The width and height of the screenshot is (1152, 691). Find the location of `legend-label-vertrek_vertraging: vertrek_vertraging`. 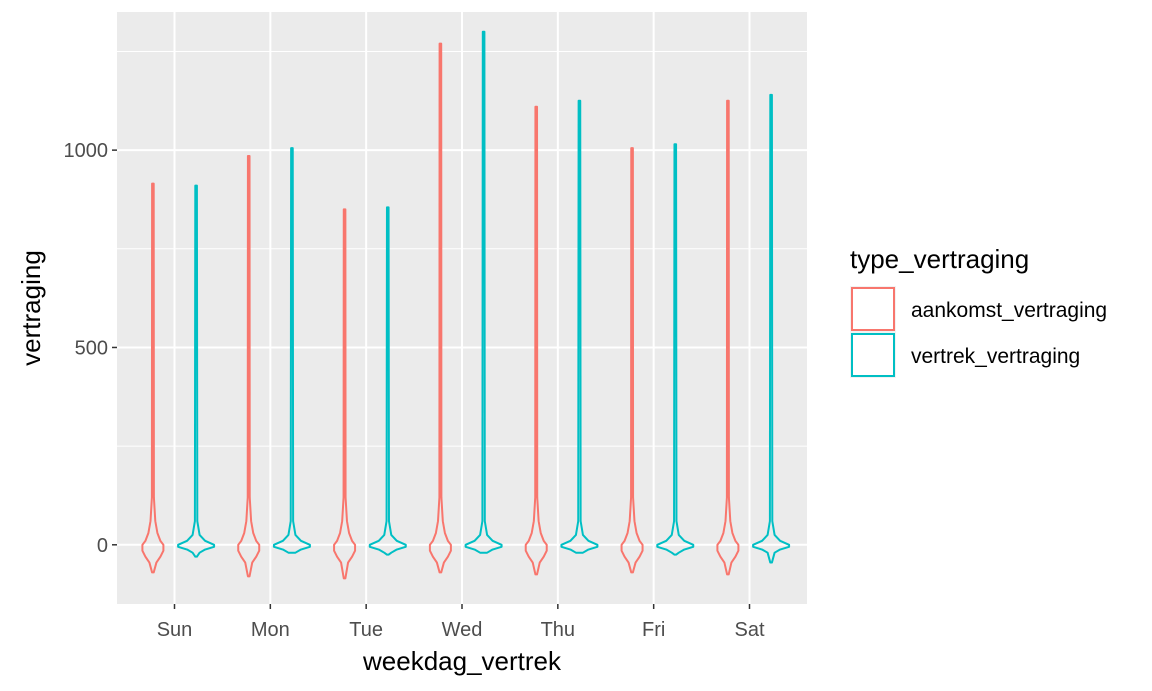

legend-label-vertrek_vertraging: vertrek_vertraging is located at coordinates (995, 356).